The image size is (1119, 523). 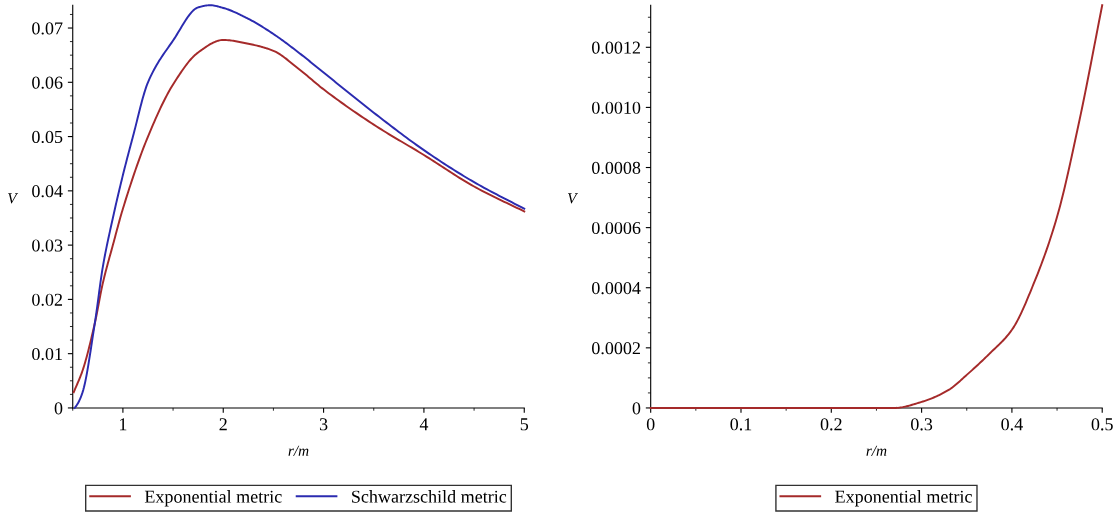 What do you see at coordinates (123, 424) in the screenshot?
I see `x-tick-label: 1` at bounding box center [123, 424].